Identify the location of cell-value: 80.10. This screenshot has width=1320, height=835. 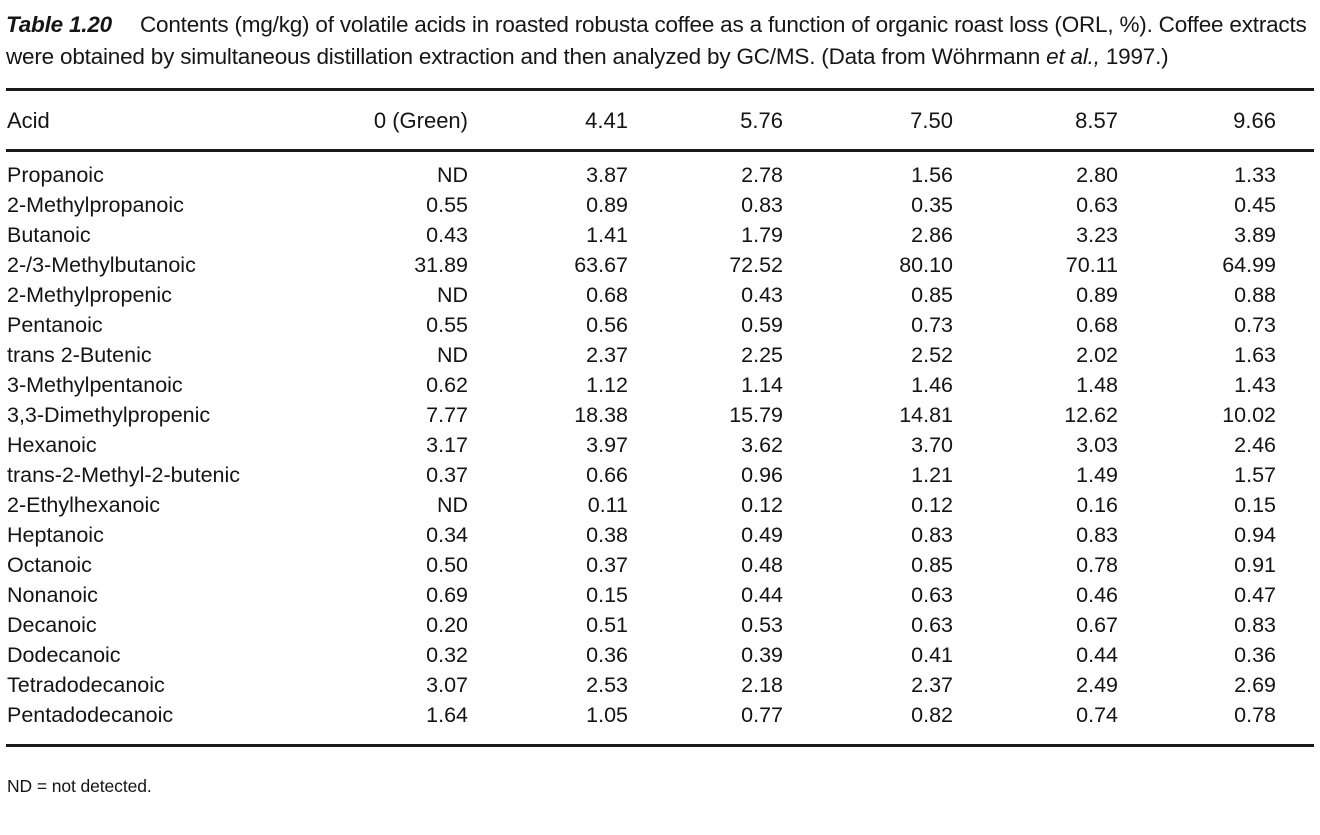
(926, 265).